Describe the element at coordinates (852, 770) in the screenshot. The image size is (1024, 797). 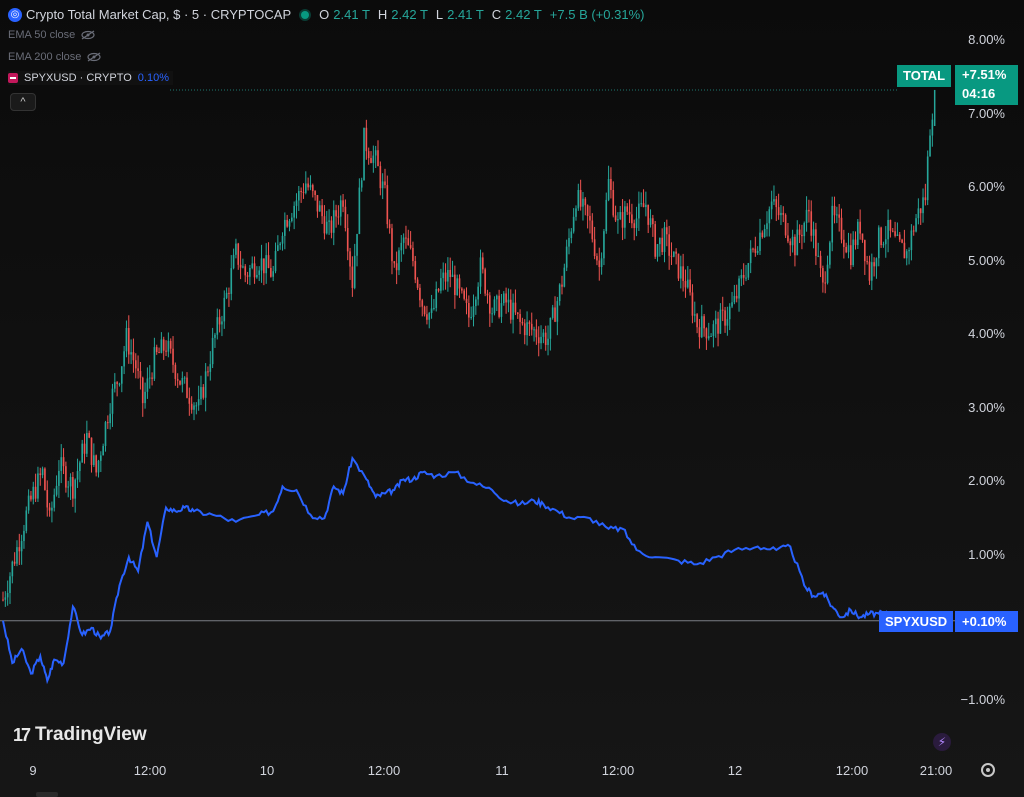
I see `x-tick-label: 12:00` at that location.